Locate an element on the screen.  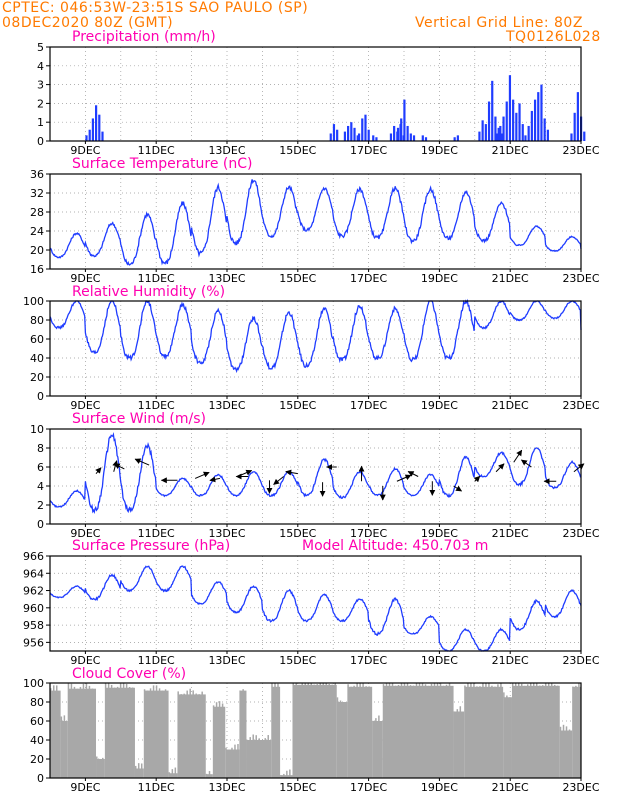
y-tick-label: 32 is located at coordinates (37, 193).